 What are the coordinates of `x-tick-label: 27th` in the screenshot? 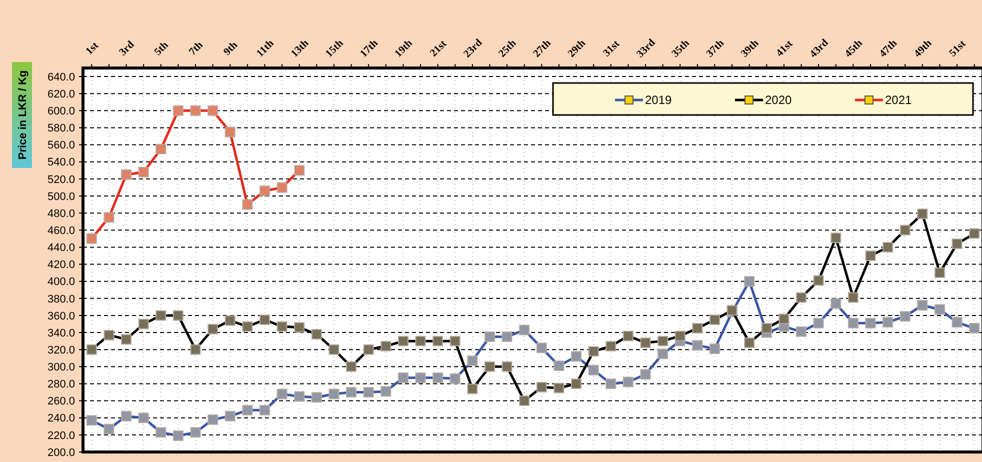 It's located at (543, 49).